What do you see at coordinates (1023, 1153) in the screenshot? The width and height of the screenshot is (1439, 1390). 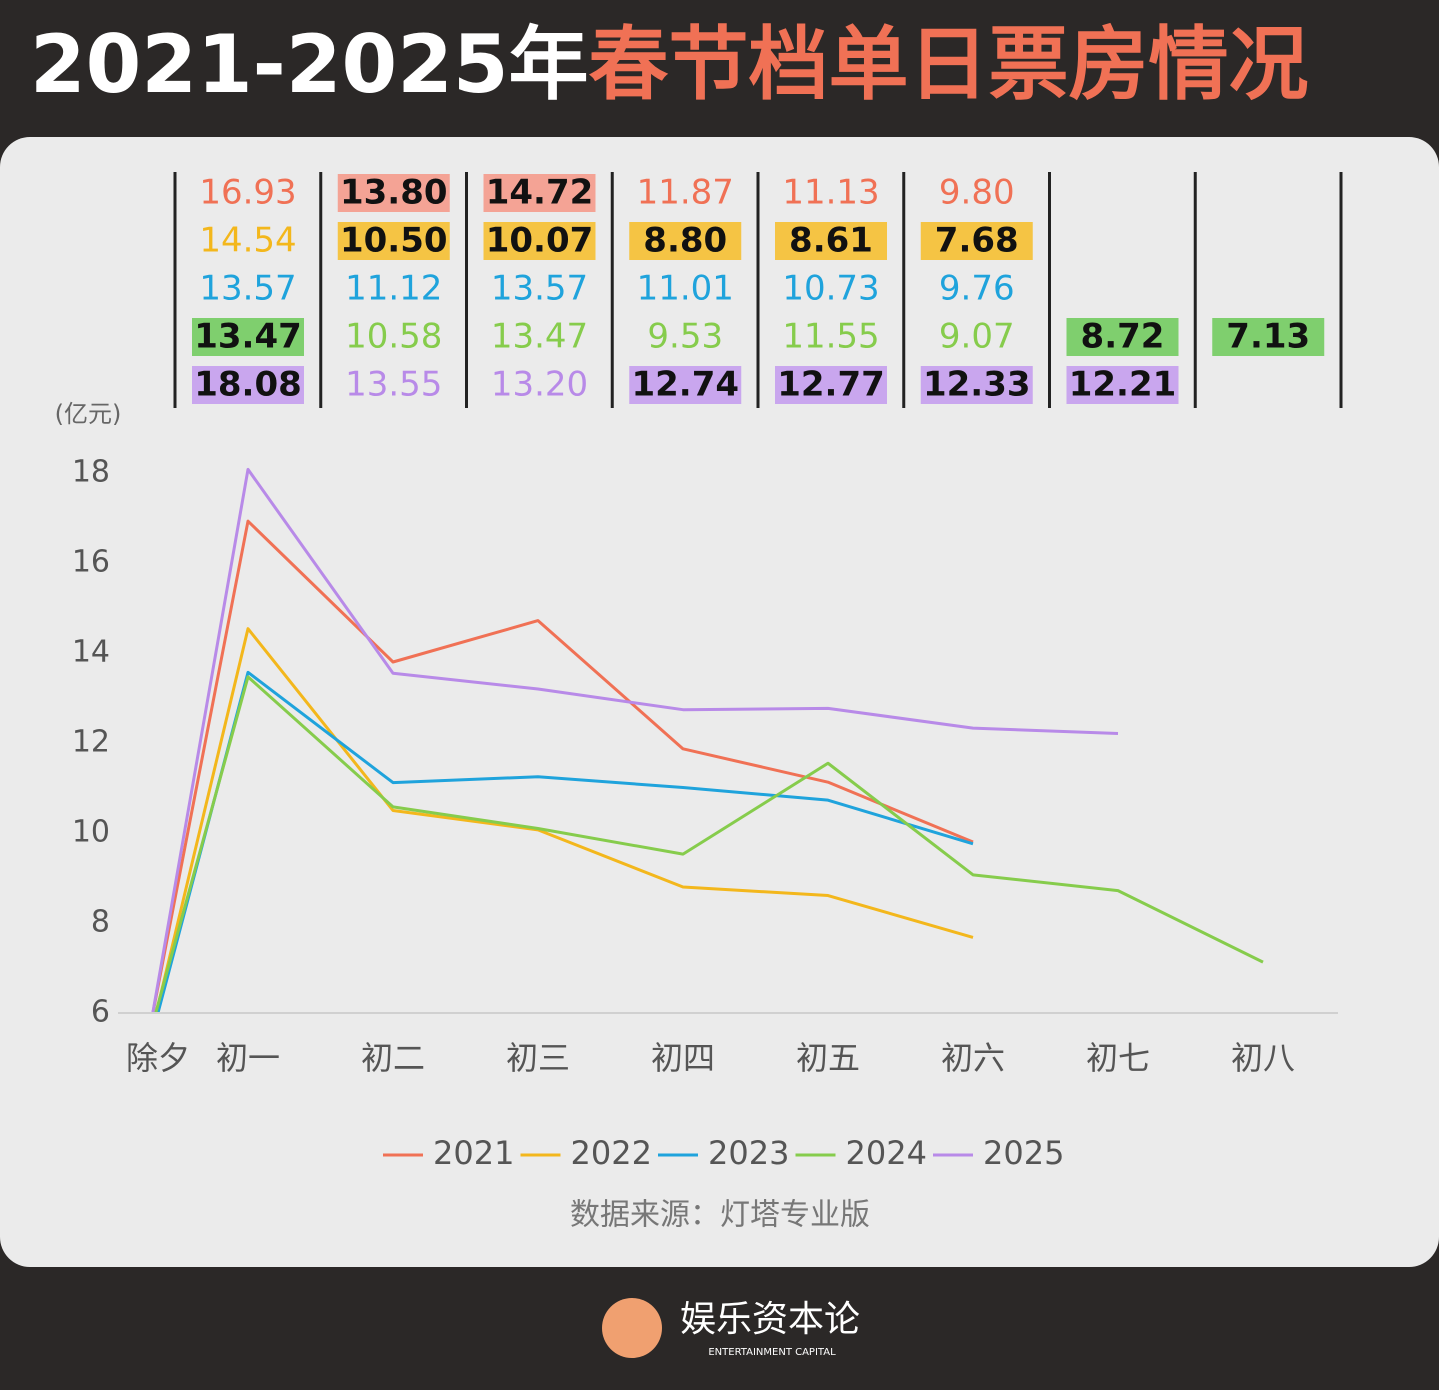 I see `legend-label: 2025` at bounding box center [1023, 1153].